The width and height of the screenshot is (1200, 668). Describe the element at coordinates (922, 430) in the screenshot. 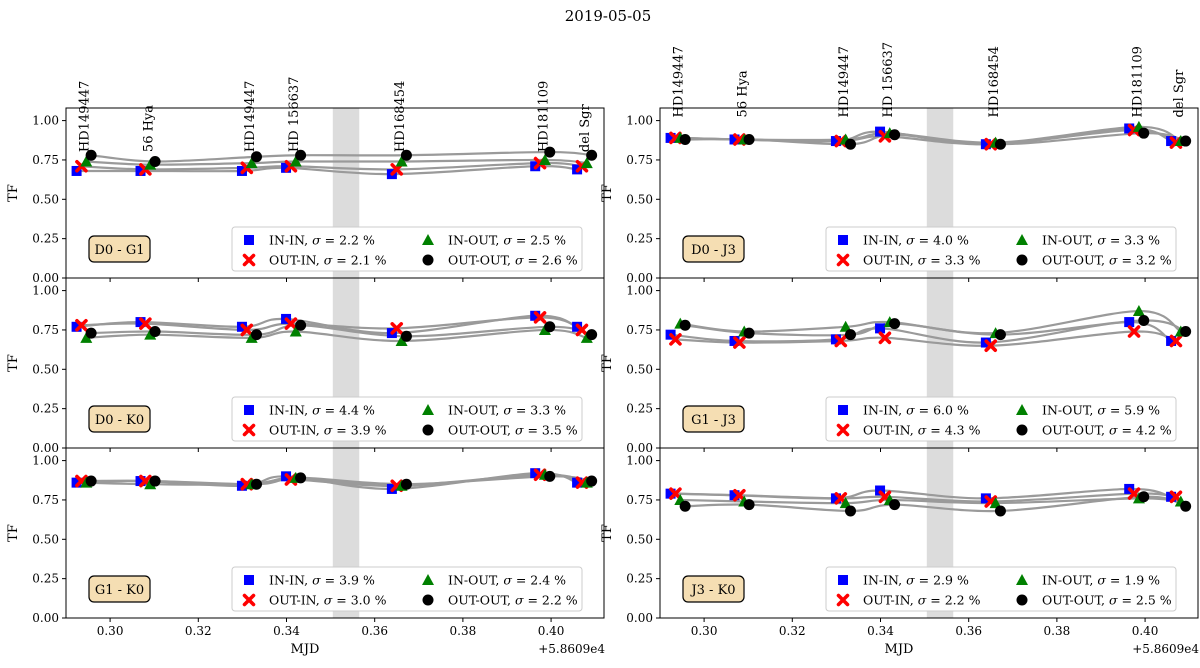

I see `legend-entry-out-in: OUT-IN, σ = 4.3 %` at that location.